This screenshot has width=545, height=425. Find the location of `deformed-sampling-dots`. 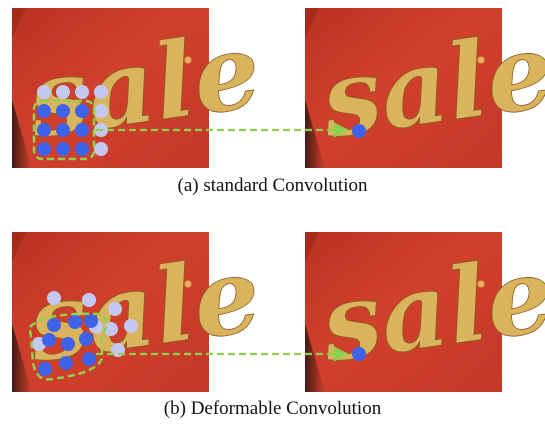

deformed-sampling-dots is located at coordinates (68, 345).